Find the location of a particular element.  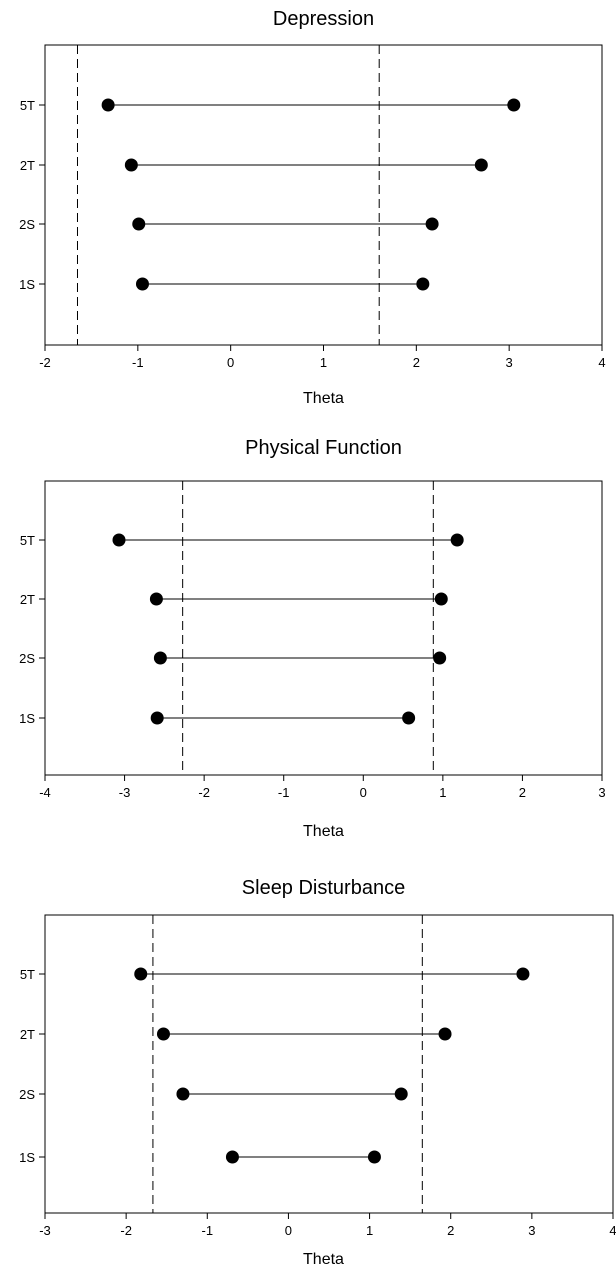

x-tick-label: -4 is located at coordinates (45, 792).